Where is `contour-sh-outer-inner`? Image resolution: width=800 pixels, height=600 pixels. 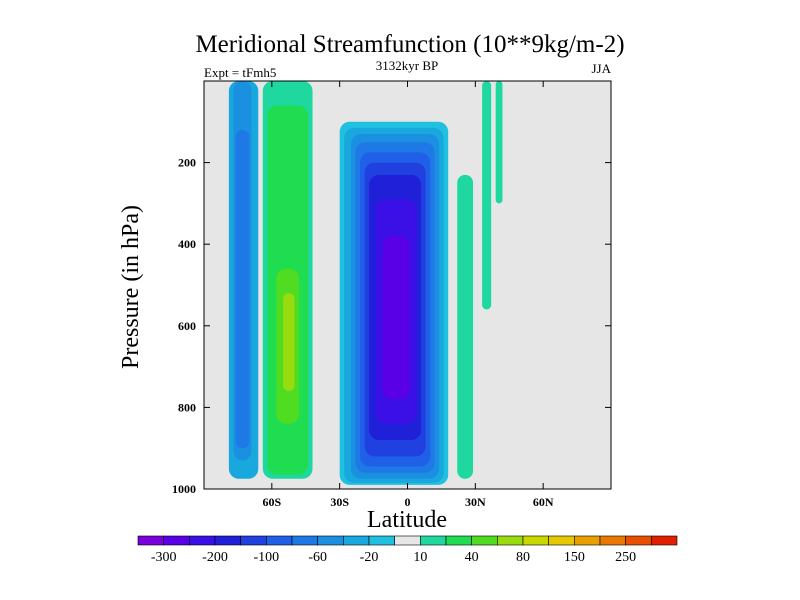 contour-sh-outer-inner is located at coordinates (242, 289).